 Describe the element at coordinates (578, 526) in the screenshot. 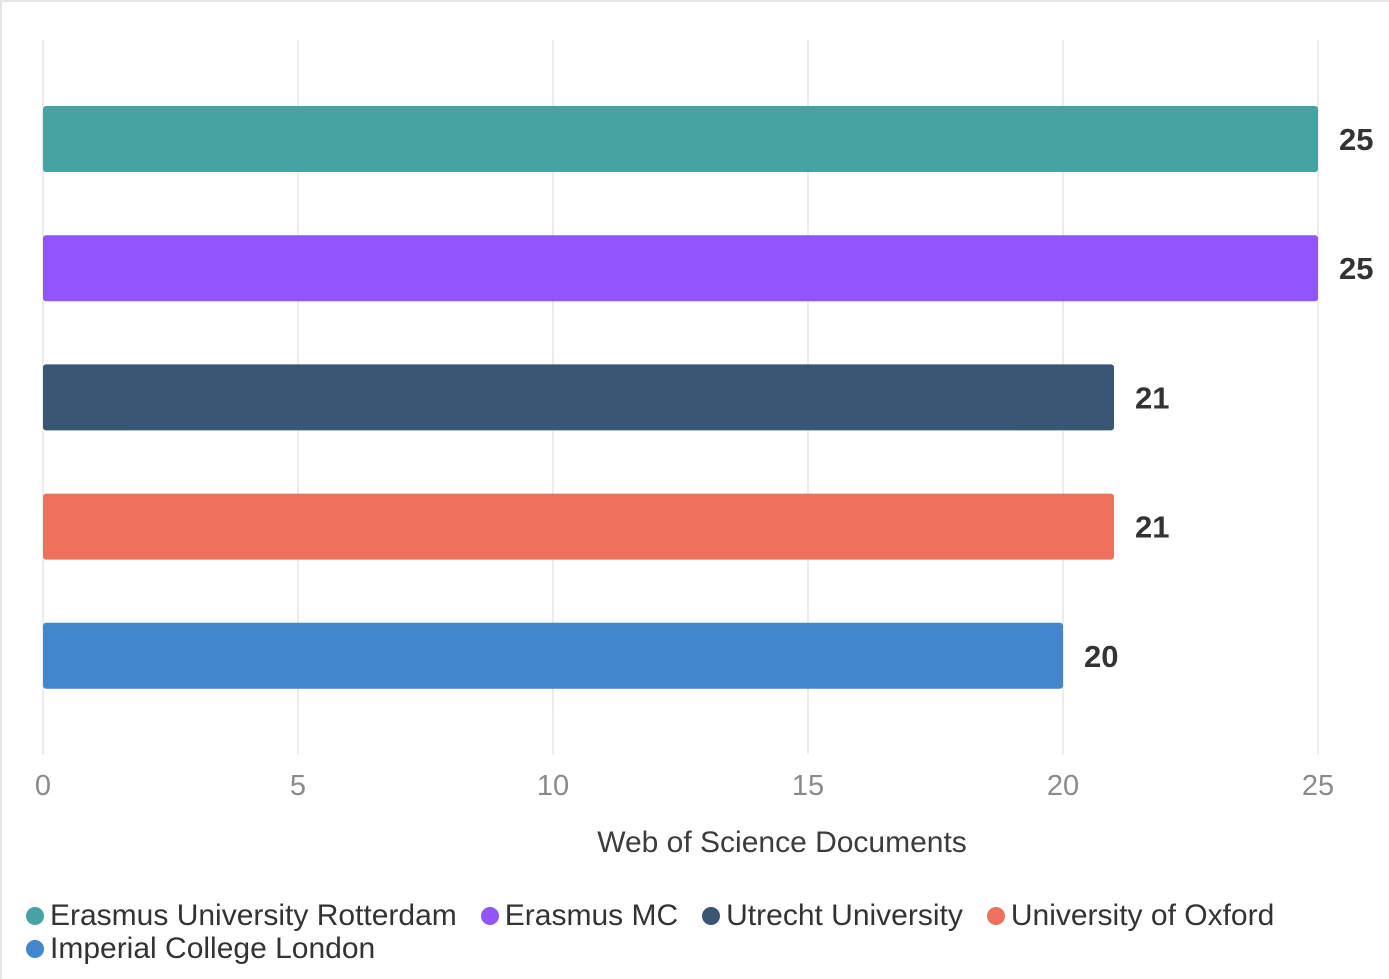

I see `bar-university-of-oxford` at that location.